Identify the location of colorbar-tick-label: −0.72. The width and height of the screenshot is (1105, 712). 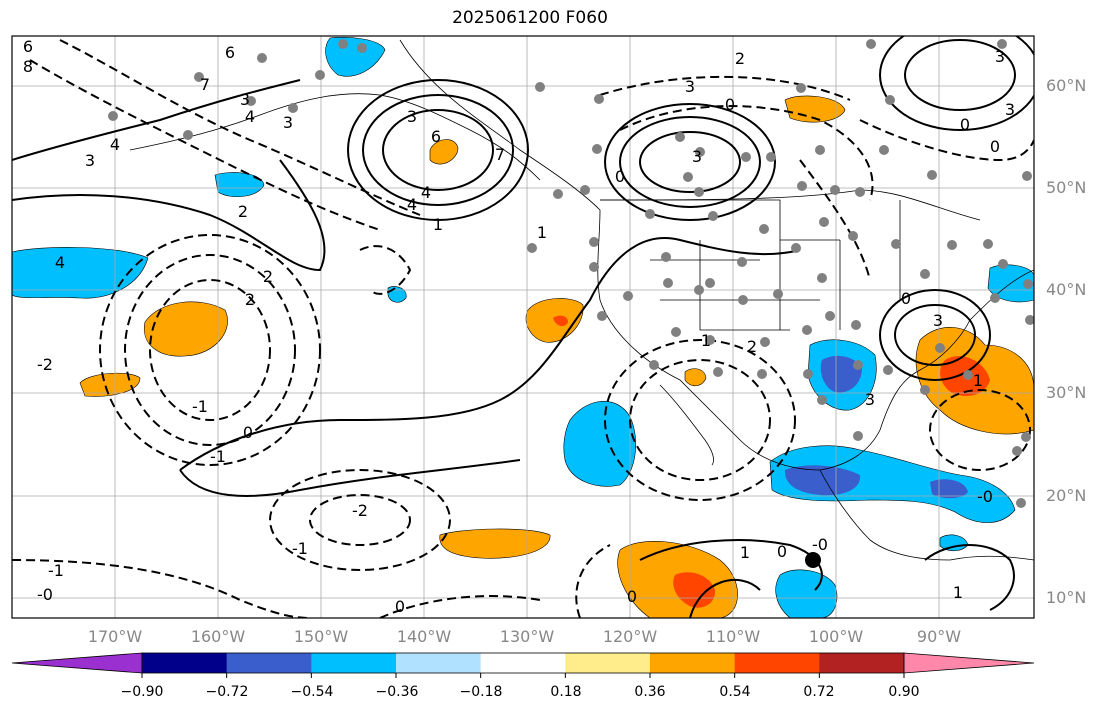
(227, 692).